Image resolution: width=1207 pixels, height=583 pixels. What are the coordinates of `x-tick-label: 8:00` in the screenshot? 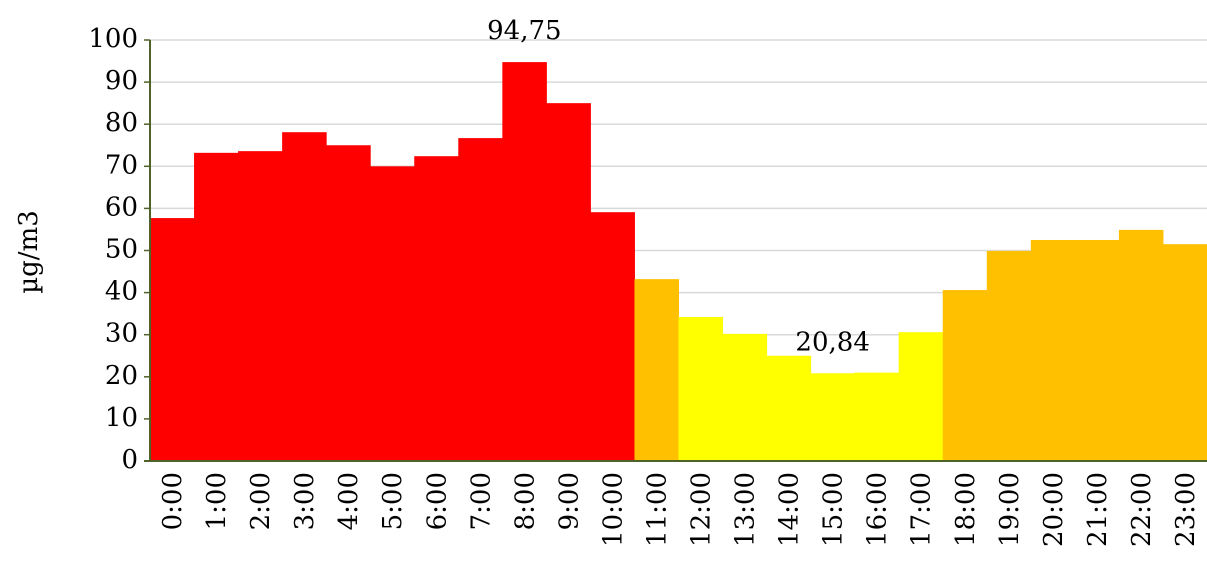 It's located at (525, 501).